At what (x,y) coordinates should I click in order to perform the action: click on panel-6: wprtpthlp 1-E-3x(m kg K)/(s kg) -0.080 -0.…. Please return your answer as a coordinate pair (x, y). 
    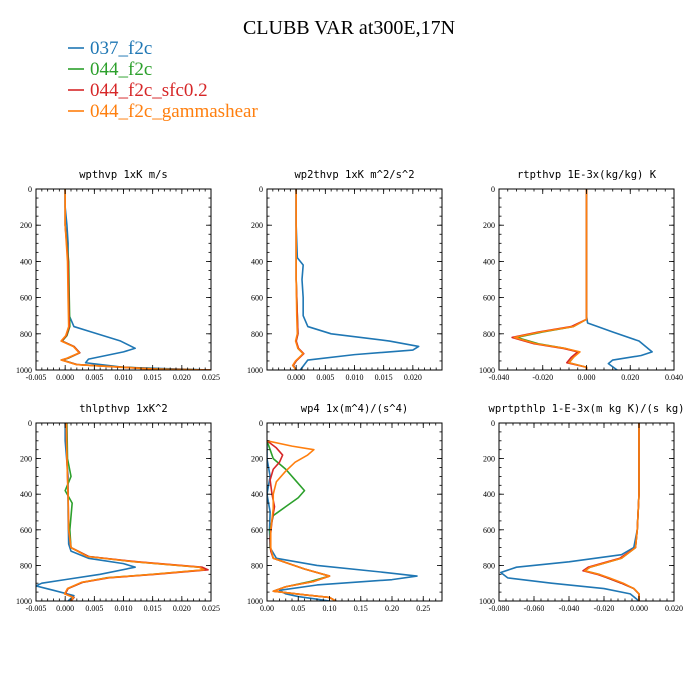
    Looking at the image, I should click on (581, 508).